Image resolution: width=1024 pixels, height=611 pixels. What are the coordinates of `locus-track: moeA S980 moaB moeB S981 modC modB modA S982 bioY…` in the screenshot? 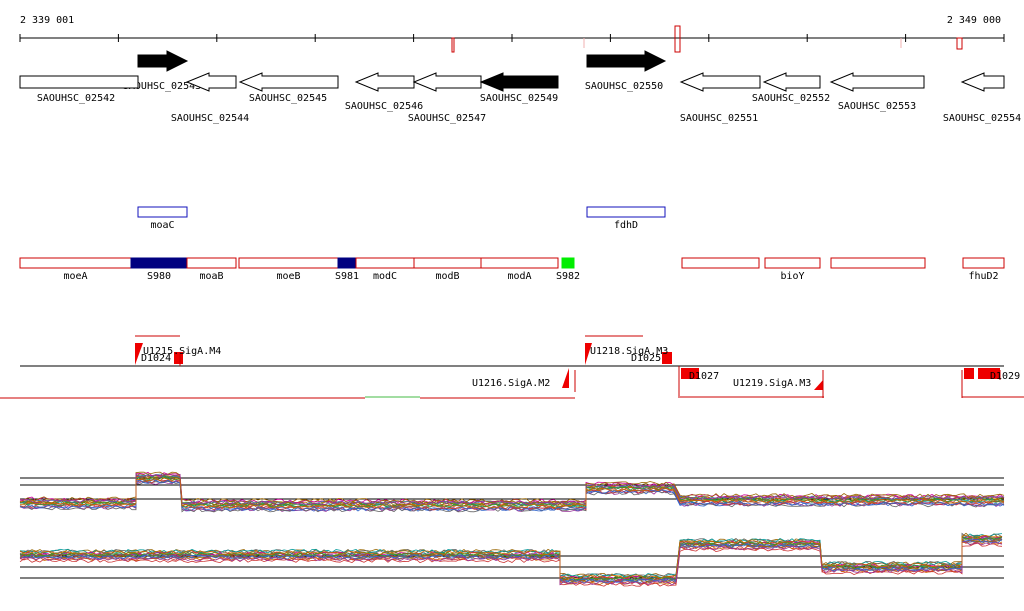 It's located at (512, 269).